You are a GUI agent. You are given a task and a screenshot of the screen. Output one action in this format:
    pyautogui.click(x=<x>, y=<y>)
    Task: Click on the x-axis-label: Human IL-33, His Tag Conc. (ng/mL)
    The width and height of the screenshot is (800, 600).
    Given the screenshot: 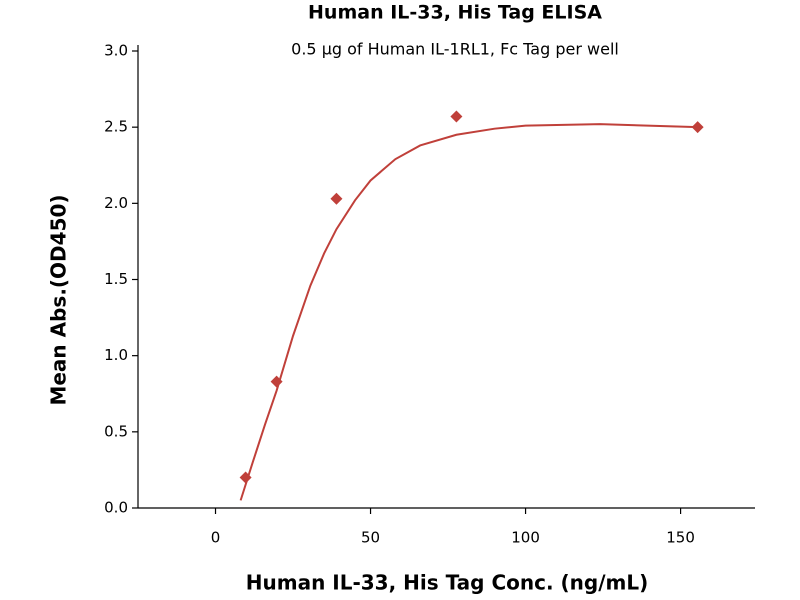 What is the action you would take?
    pyautogui.click(x=447, y=583)
    